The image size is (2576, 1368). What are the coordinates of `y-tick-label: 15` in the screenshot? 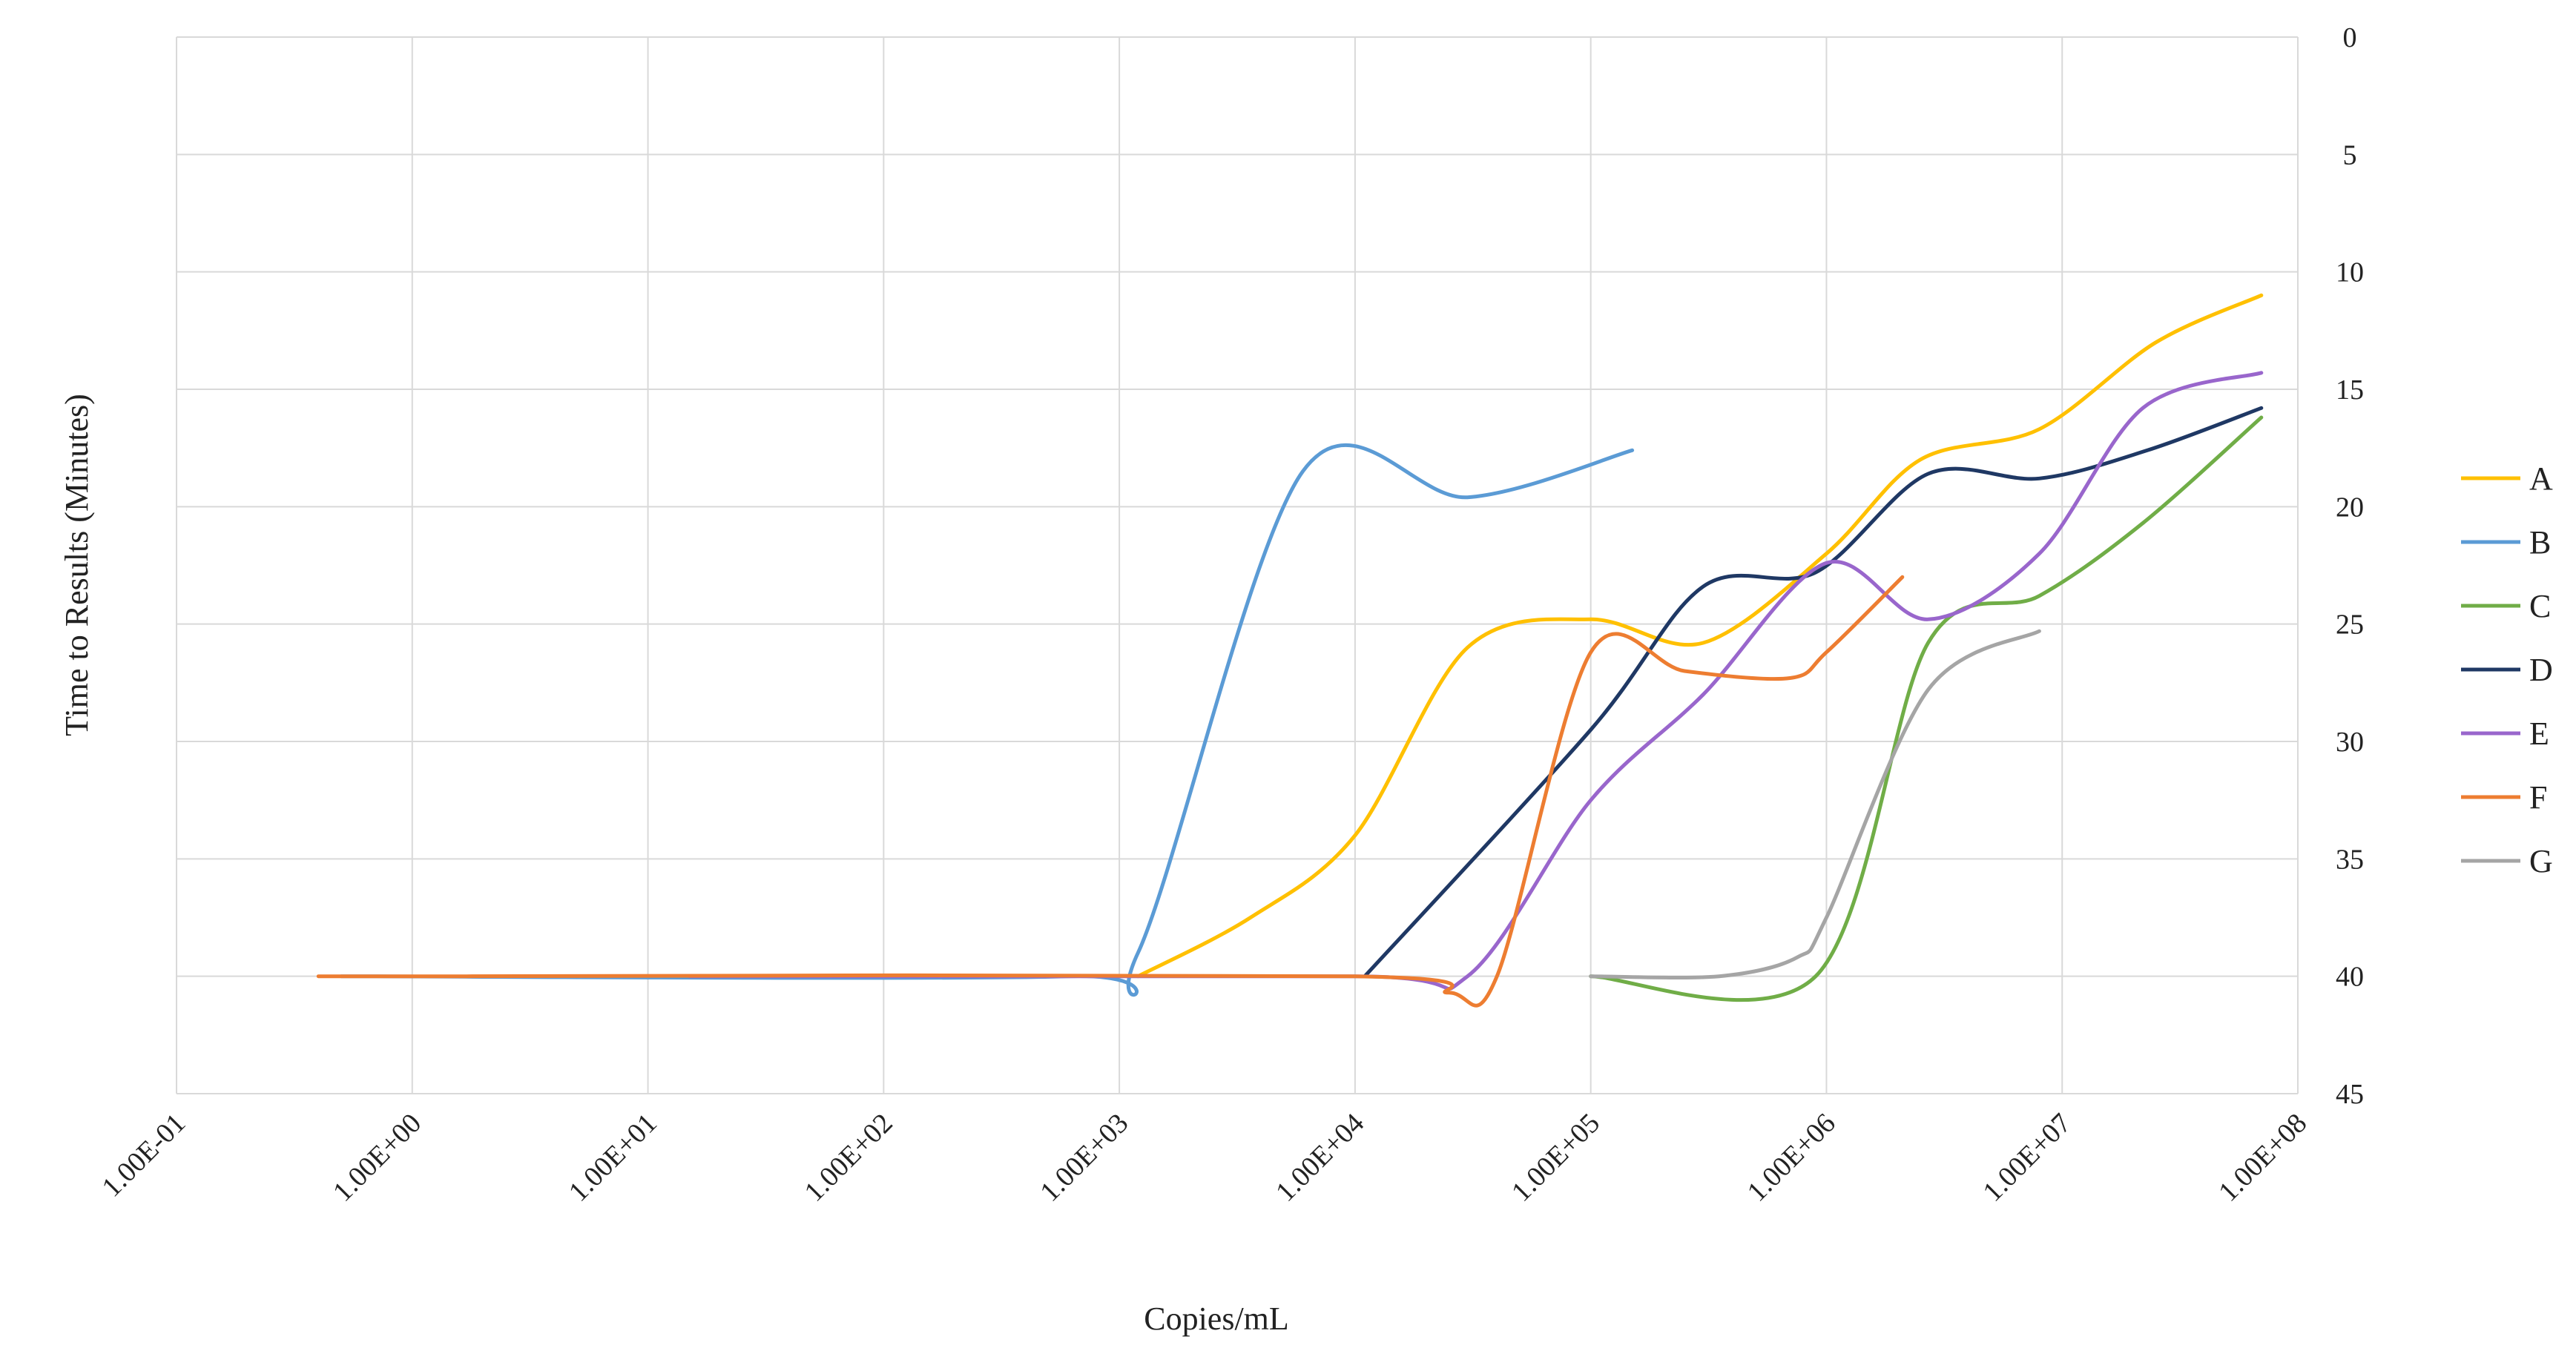 It's located at (2350, 390).